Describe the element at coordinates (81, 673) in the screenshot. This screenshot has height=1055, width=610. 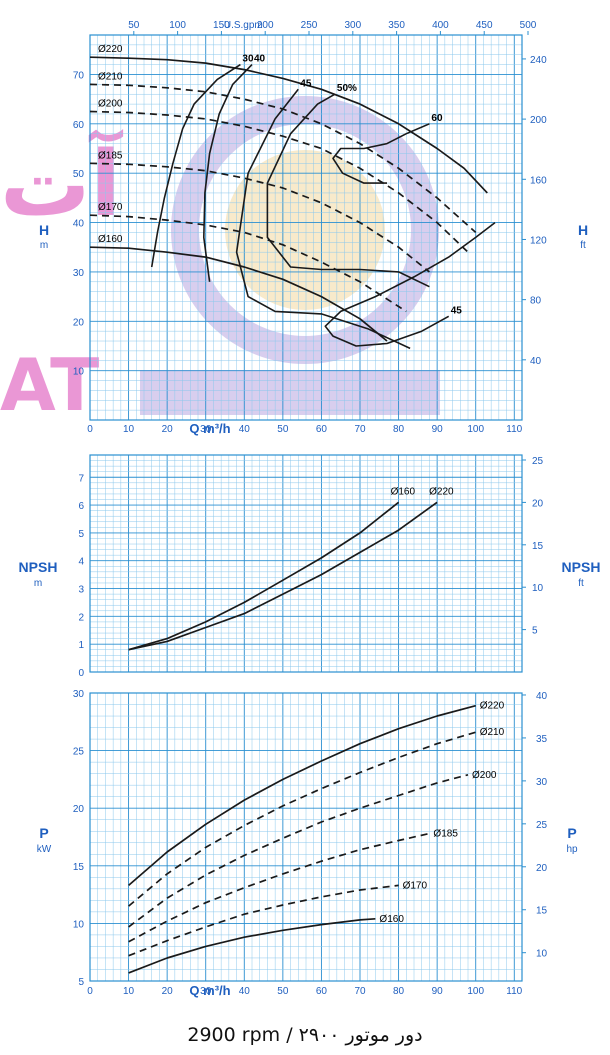
I see `y-left-tick-label: 0` at that location.